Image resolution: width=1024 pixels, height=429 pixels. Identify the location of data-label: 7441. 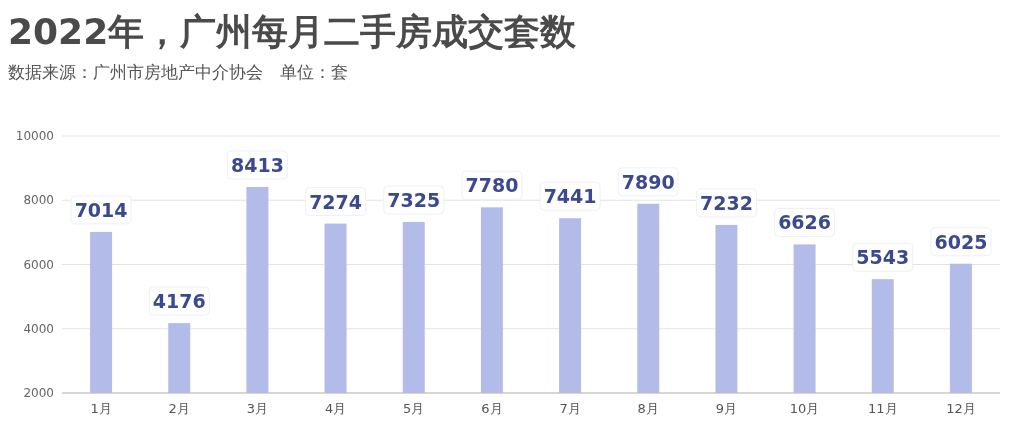
(570, 196).